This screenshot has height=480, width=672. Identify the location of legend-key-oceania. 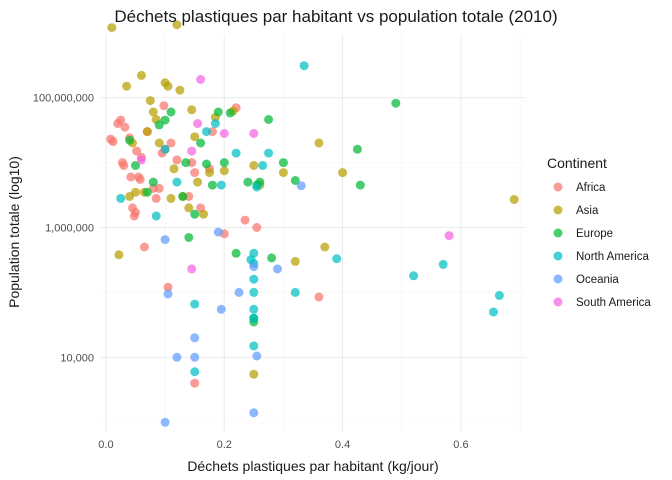
(558, 279).